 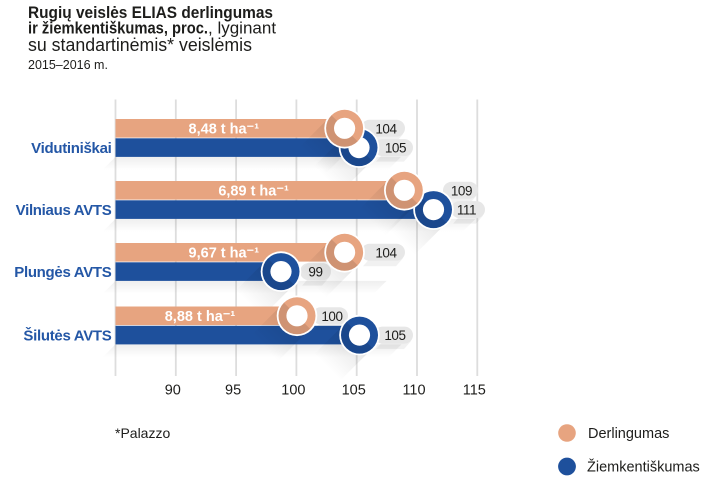 What do you see at coordinates (64, 210) in the screenshot?
I see `svg-text: Vilniaus AVTS` at bounding box center [64, 210].